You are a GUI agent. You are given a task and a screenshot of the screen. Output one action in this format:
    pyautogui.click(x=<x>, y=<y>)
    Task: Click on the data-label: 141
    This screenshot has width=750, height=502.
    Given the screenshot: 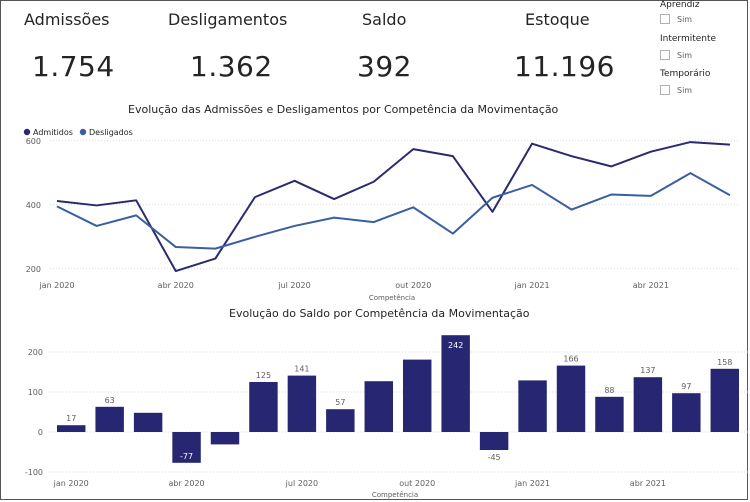 What is the action you would take?
    pyautogui.click(x=301, y=369)
    